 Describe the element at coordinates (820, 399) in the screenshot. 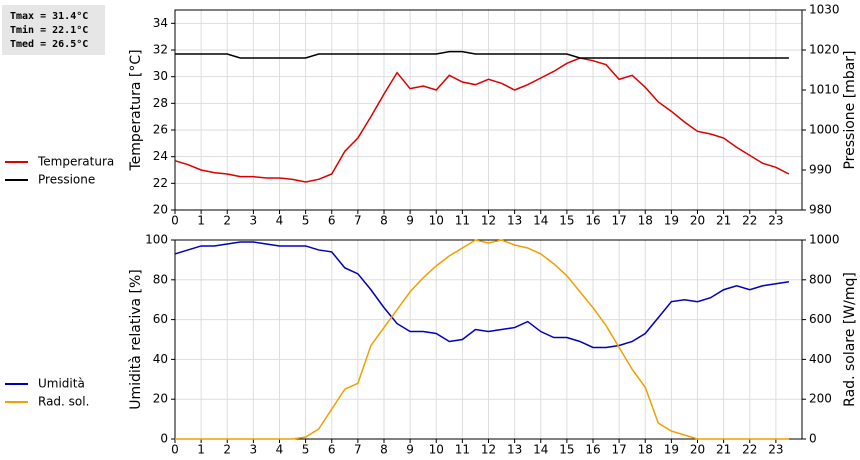

I see `y2-tick-label: 200` at that location.